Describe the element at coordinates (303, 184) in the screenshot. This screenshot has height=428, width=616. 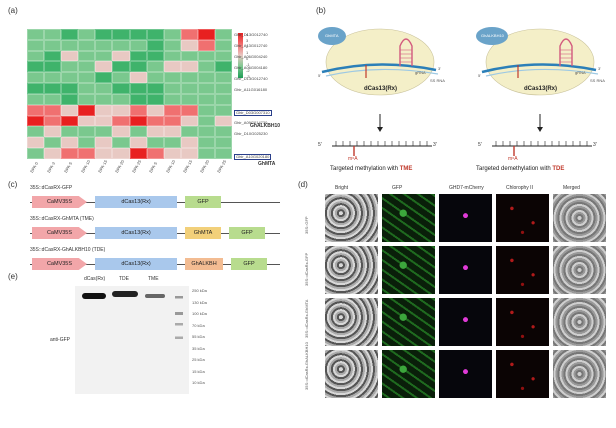
I see `panel-d-label: (d)` at that location.